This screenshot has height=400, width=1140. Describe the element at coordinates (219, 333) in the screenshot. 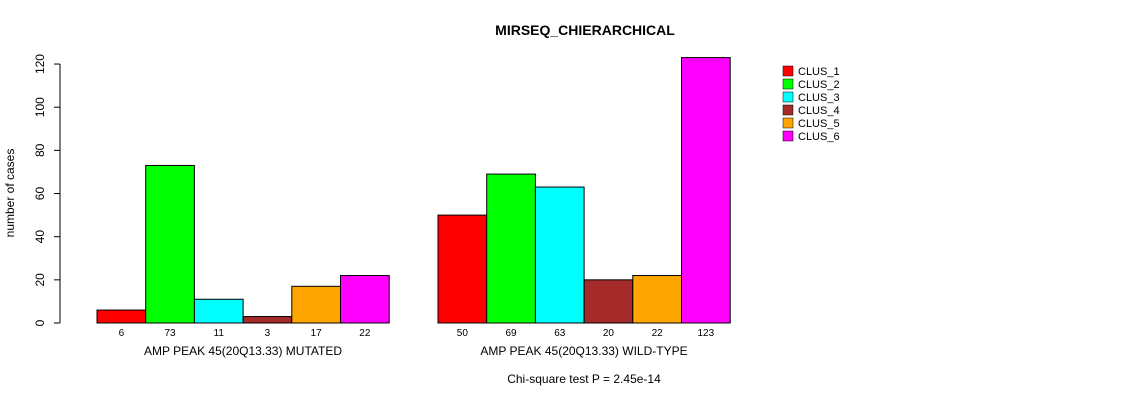

I see `bar-count-label: 11` at that location.